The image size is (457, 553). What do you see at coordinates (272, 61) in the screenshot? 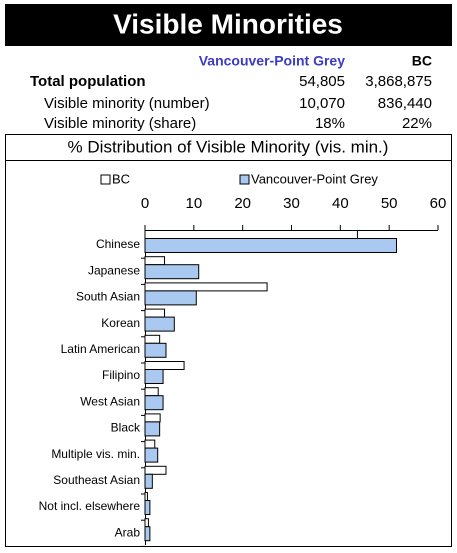
I see `column-header: Vancouver-Point Grey` at bounding box center [272, 61].